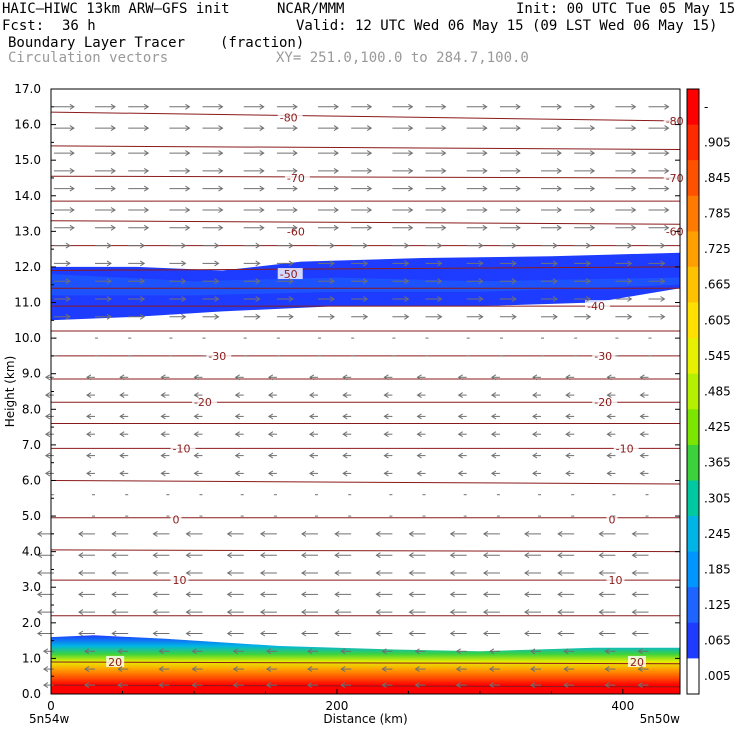 The image size is (740, 740). What do you see at coordinates (182, 448) in the screenshot?
I see `contour-label: -10` at bounding box center [182, 448].